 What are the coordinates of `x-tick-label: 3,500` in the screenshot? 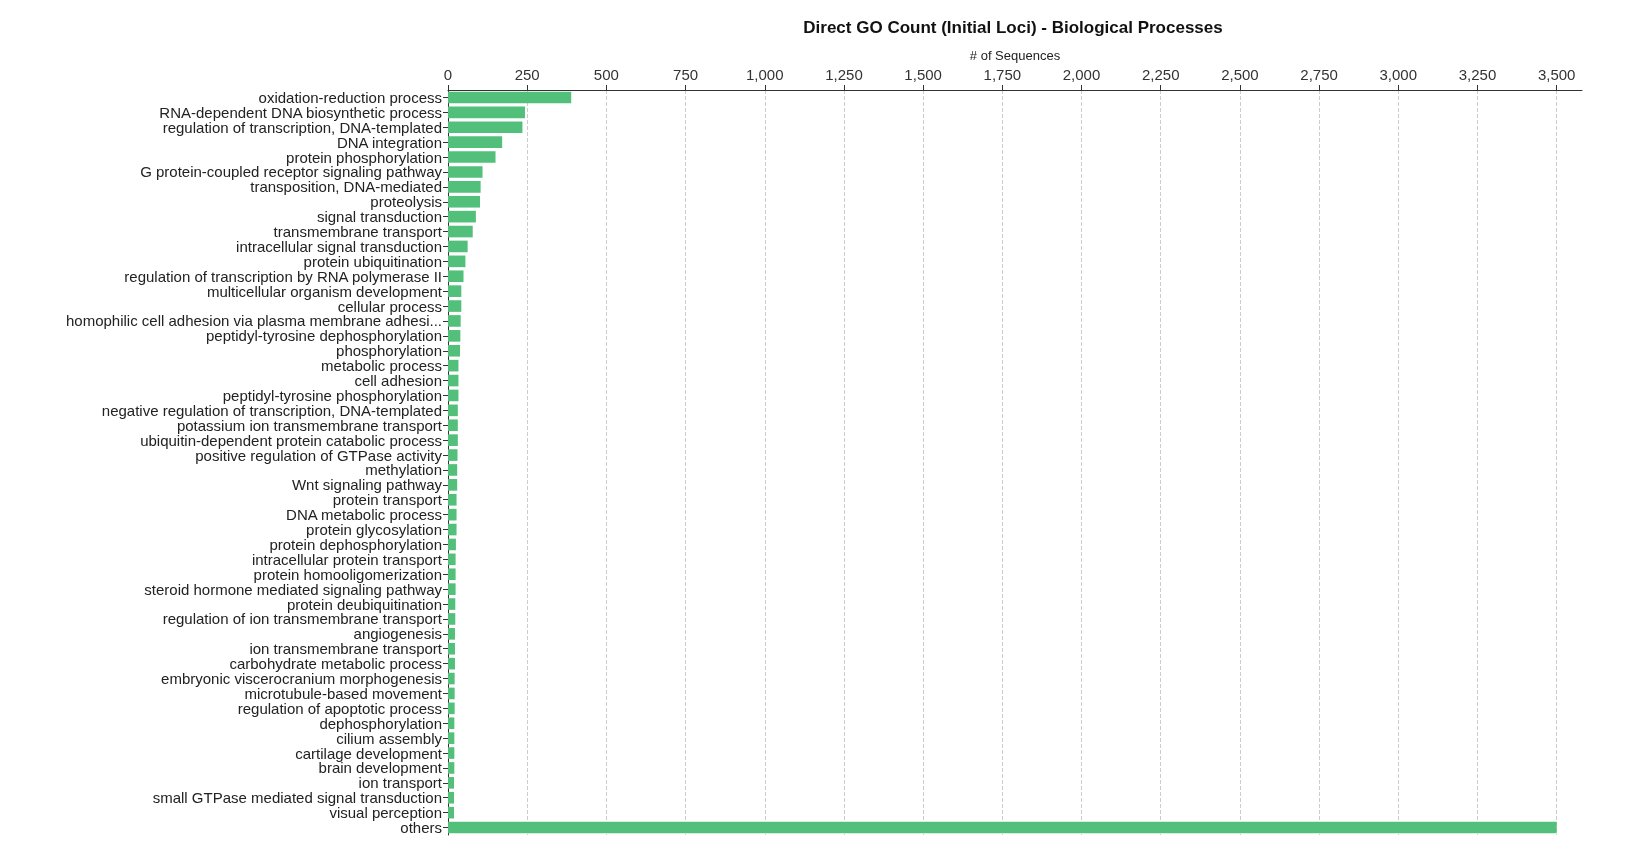 It's located at (1556, 74).